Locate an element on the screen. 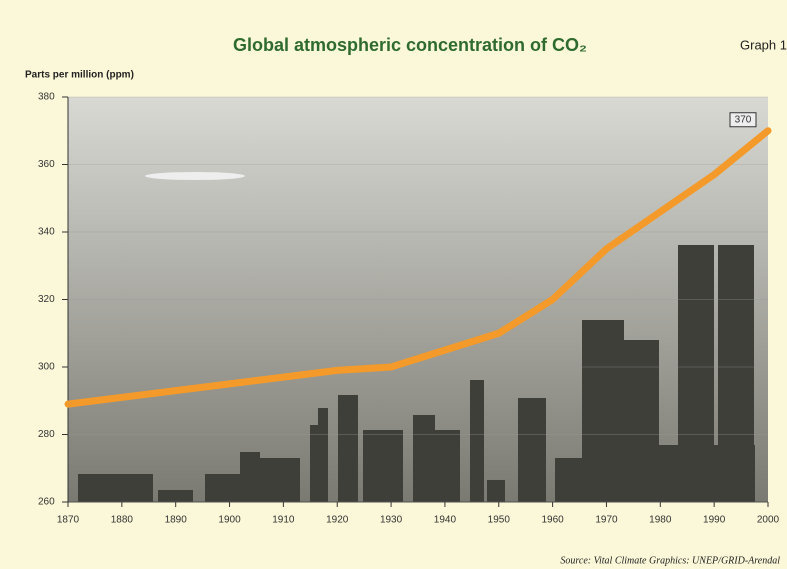  x-tick-label: 1950 is located at coordinates (499, 520).